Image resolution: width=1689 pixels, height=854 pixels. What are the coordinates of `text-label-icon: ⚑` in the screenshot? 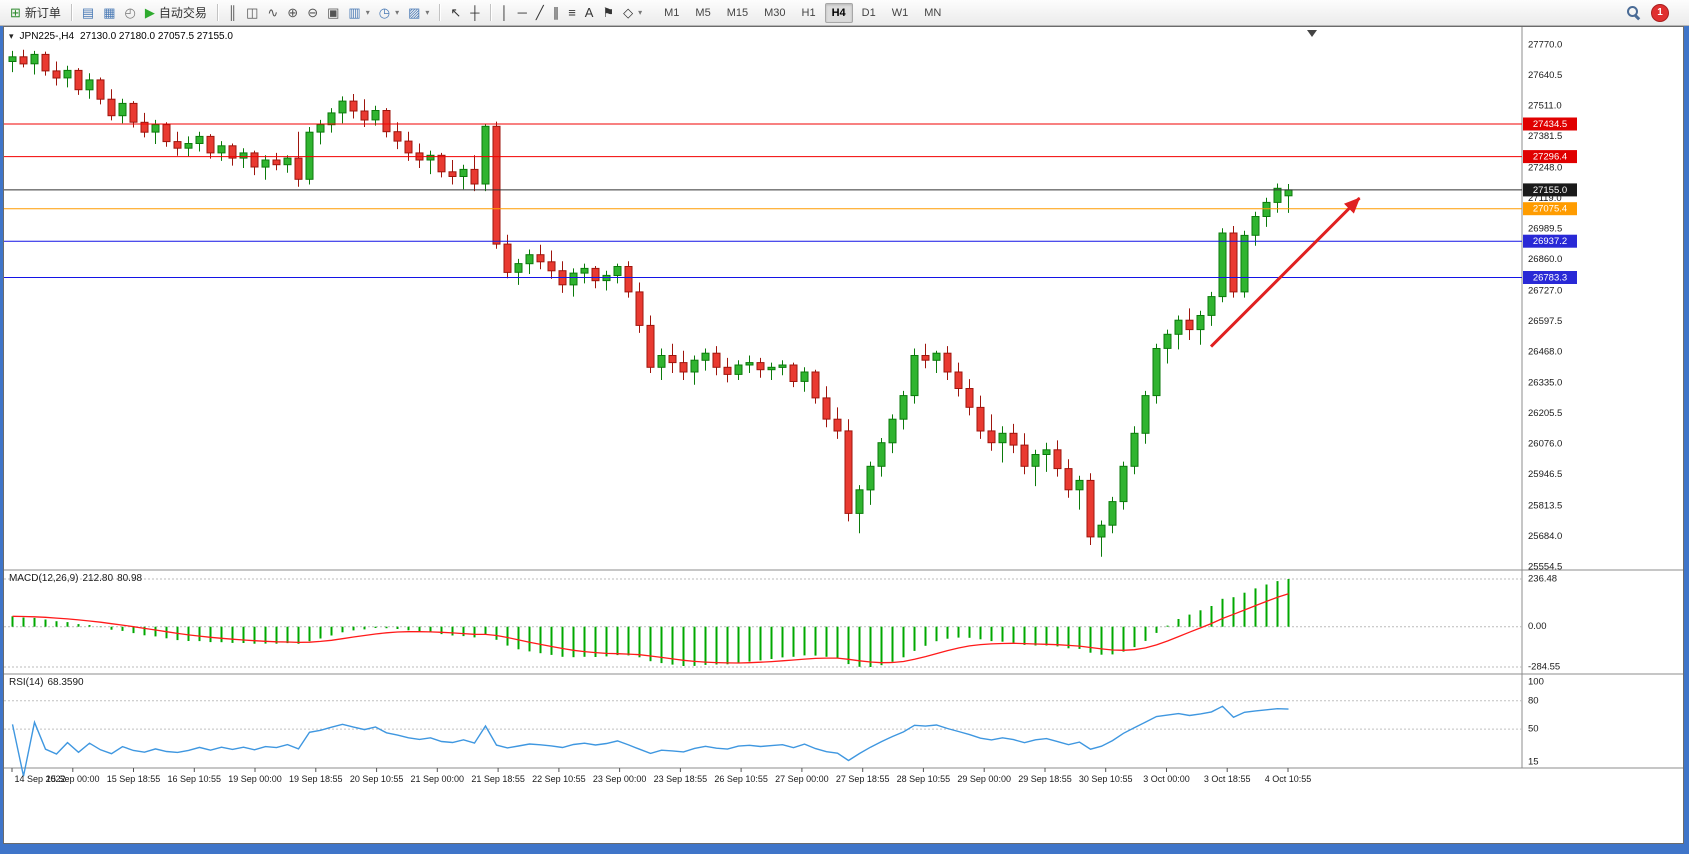 It's located at (608, 13).